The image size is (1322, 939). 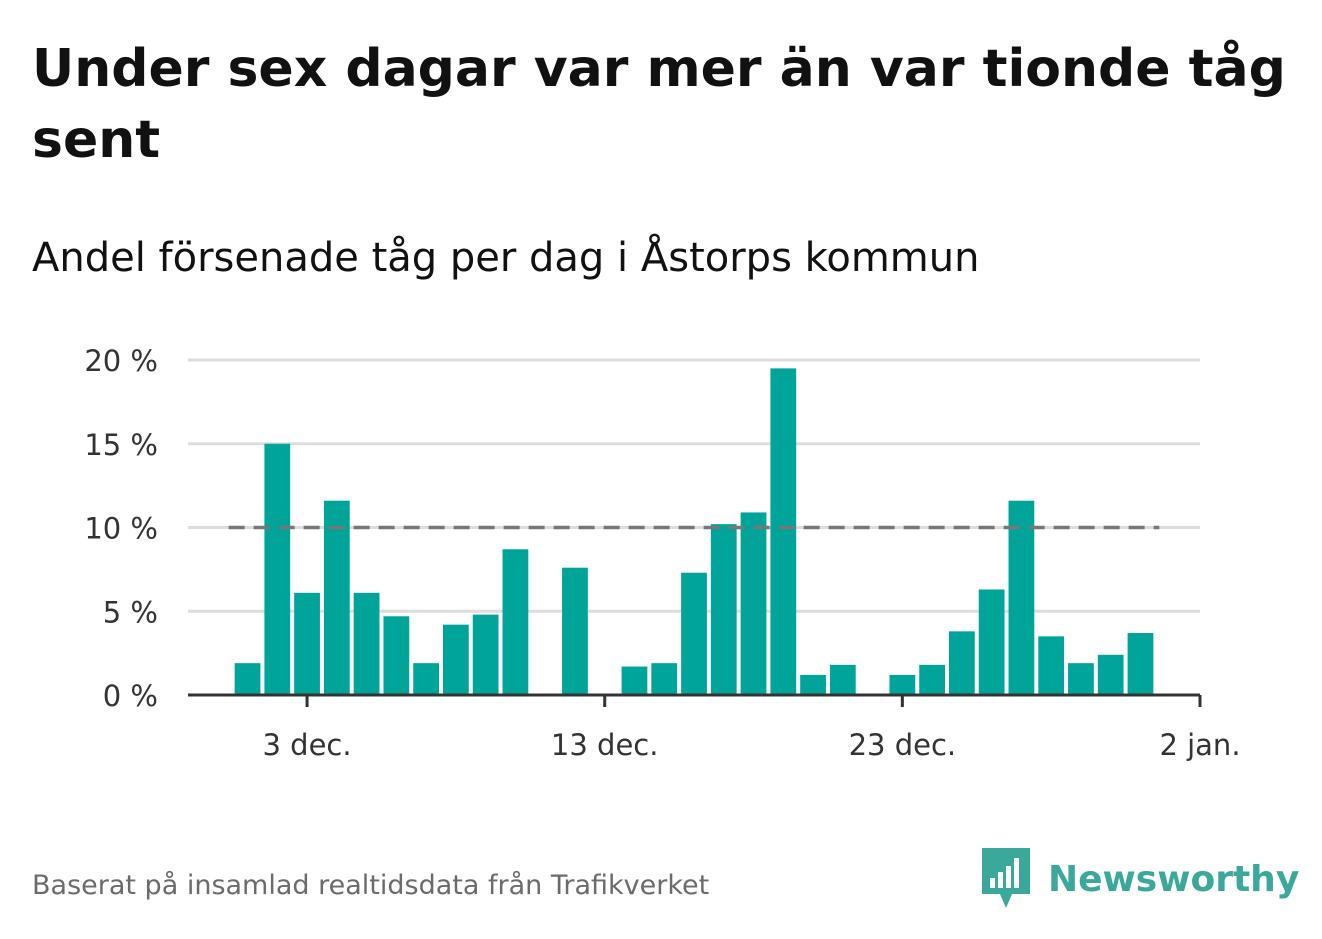 I want to click on y-tick-label: 20 %, so click(x=121, y=361).